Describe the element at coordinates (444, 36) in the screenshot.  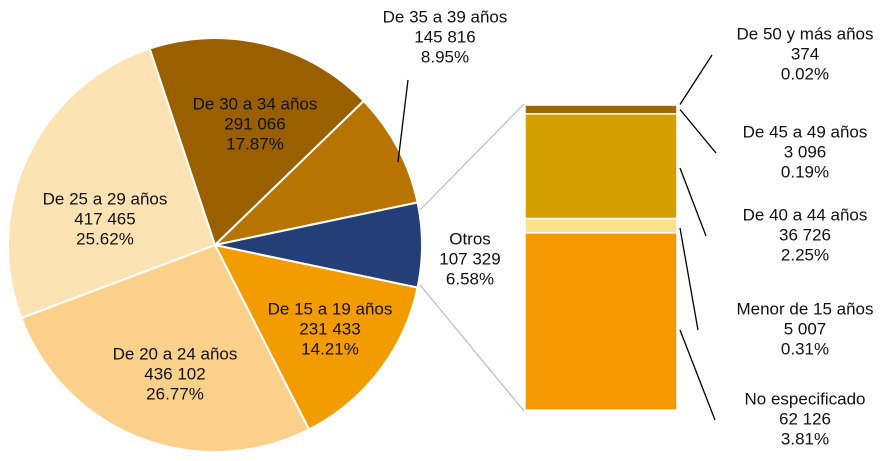
I see `slice-label: 145 816` at that location.